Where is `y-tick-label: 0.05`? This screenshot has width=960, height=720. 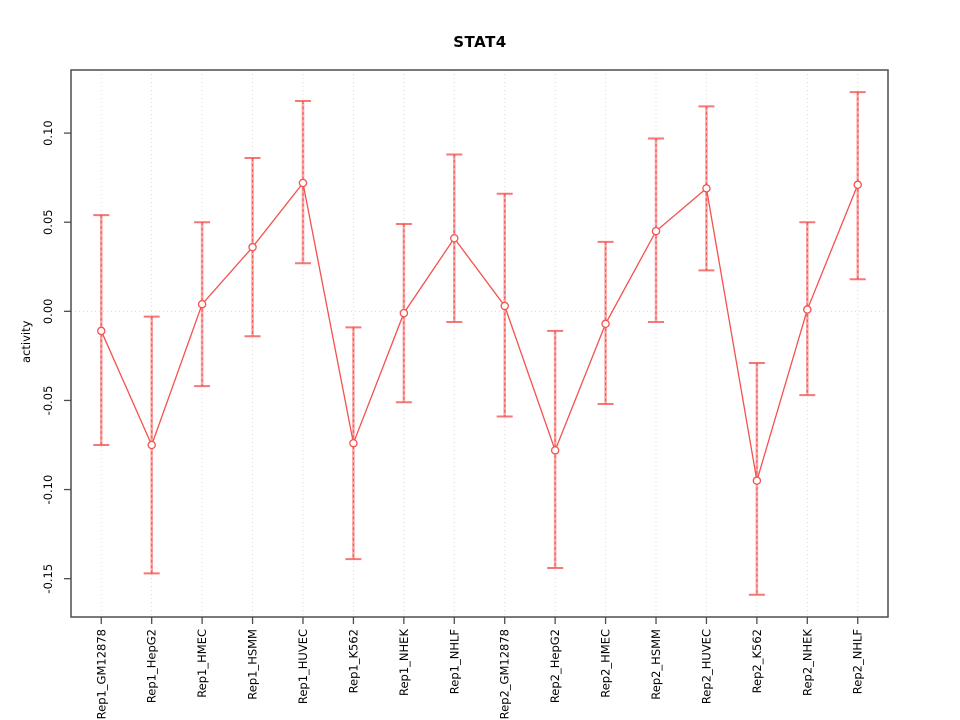 y-tick-label: 0.05 is located at coordinates (48, 222).